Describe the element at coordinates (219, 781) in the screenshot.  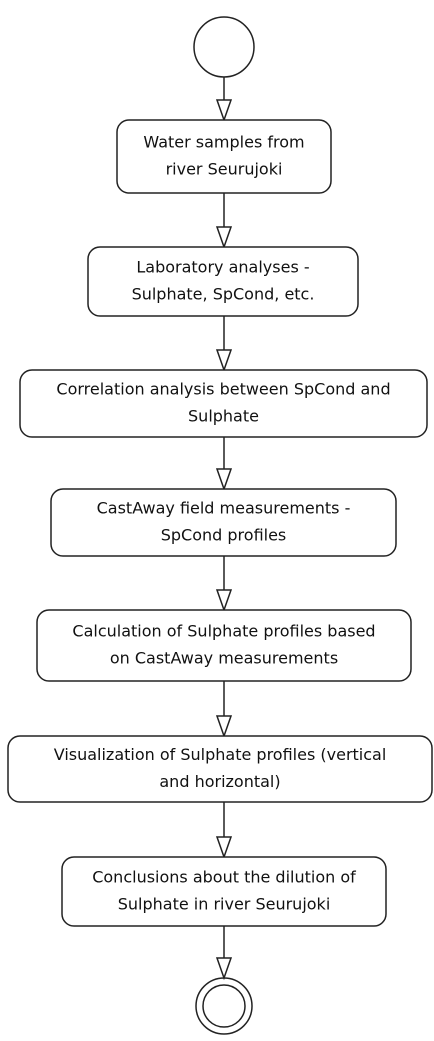
I see `activity-label: and horizontal)` at that location.